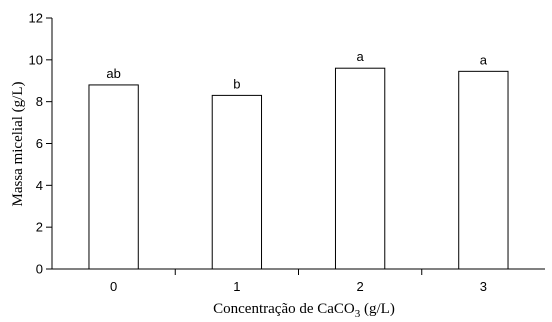 This screenshot has width=552, height=322. What do you see at coordinates (236, 286) in the screenshot?
I see `x-tick-label-1: 1` at bounding box center [236, 286].